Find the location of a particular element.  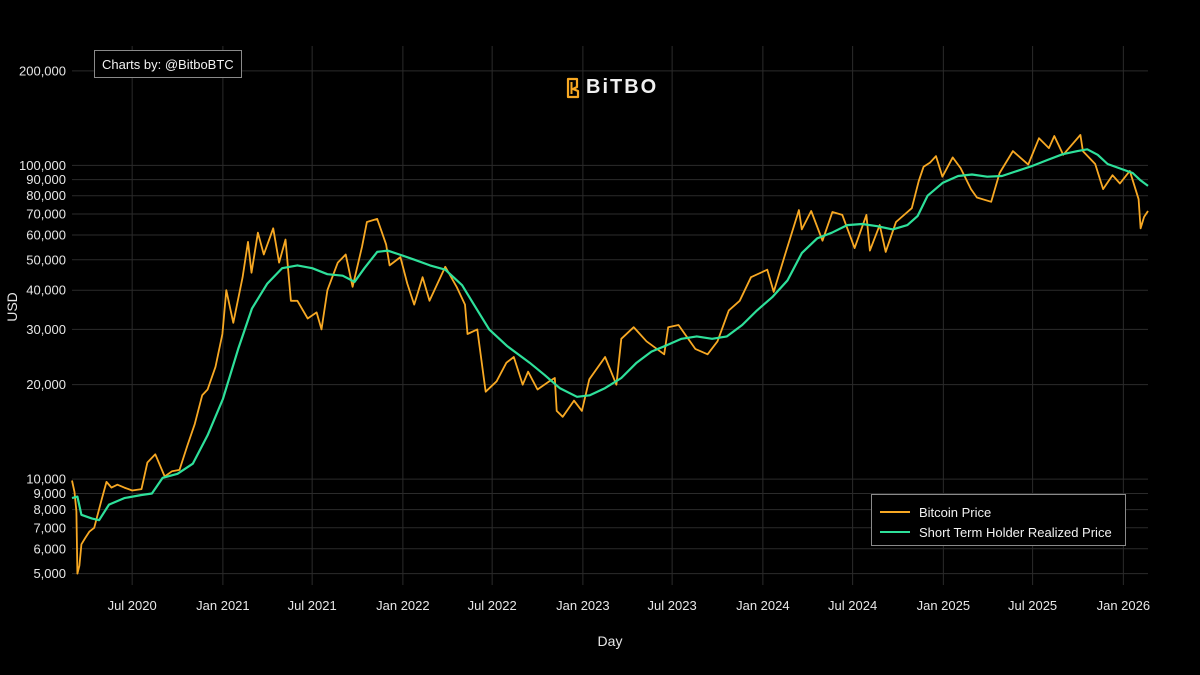

y-tick-label: 5,000 is located at coordinates (49, 573).